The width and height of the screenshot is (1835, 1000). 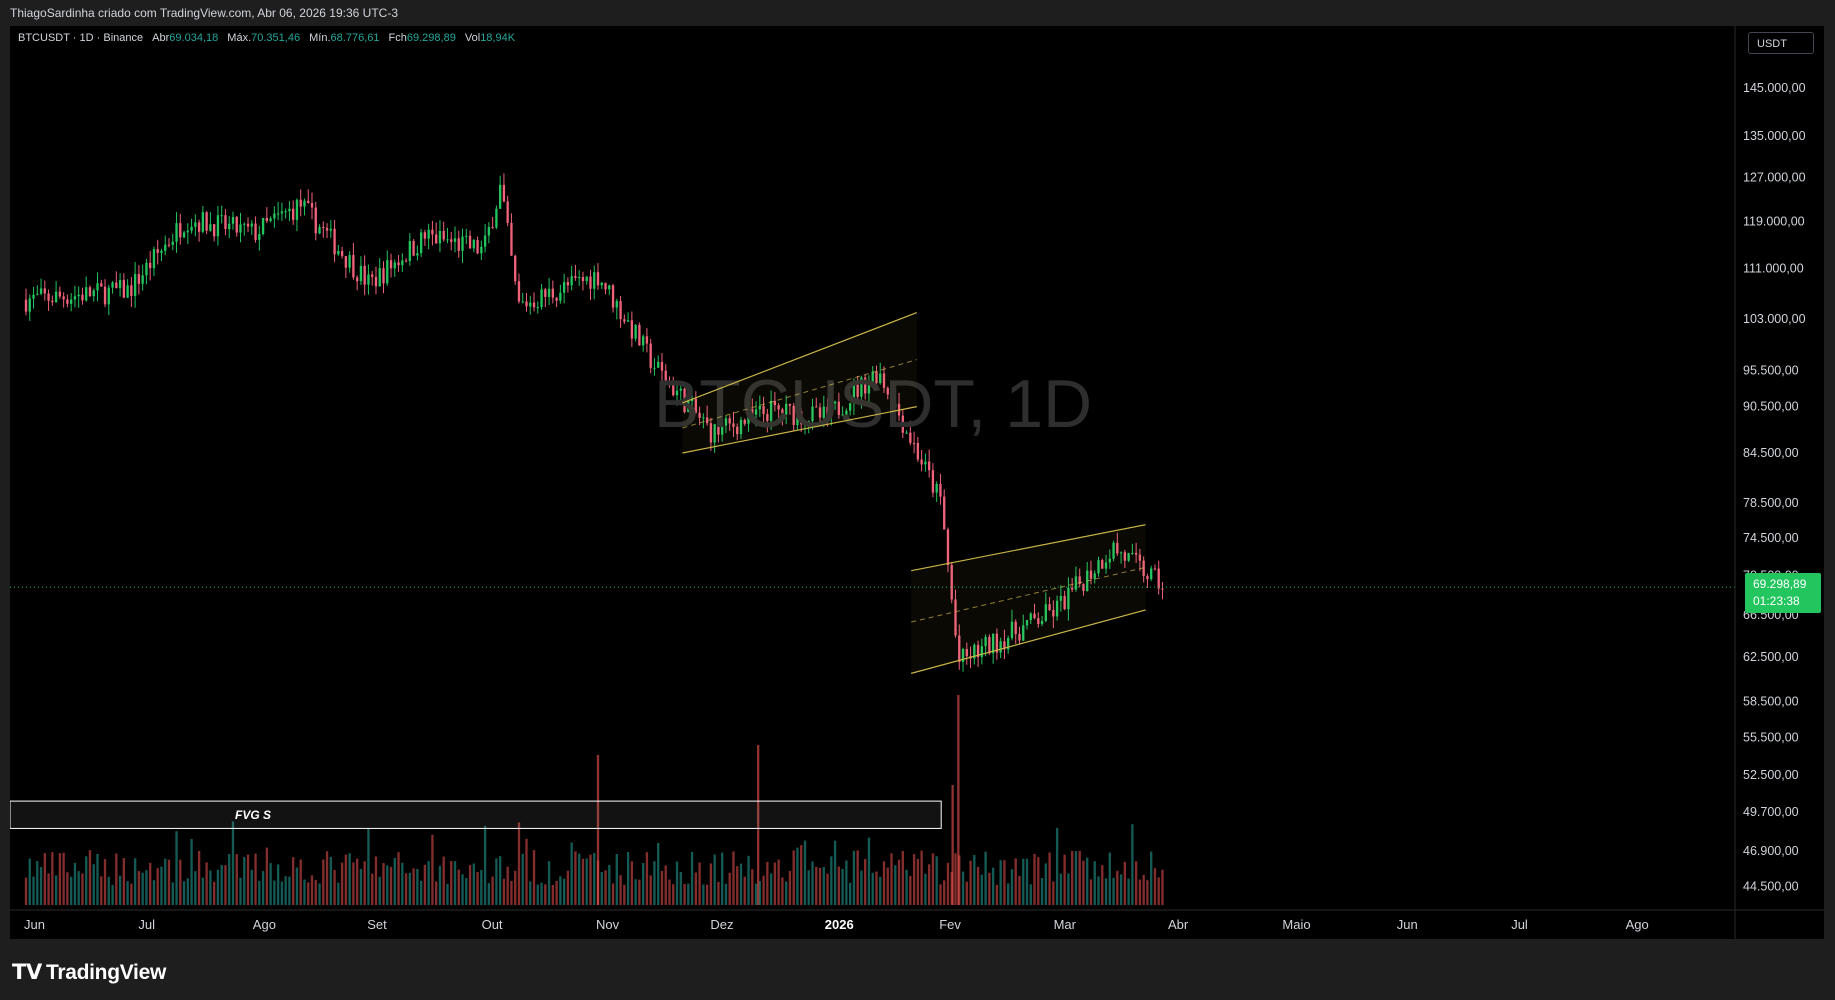 What do you see at coordinates (1774, 88) in the screenshot?
I see `price-axis-label: 145.000,00` at bounding box center [1774, 88].